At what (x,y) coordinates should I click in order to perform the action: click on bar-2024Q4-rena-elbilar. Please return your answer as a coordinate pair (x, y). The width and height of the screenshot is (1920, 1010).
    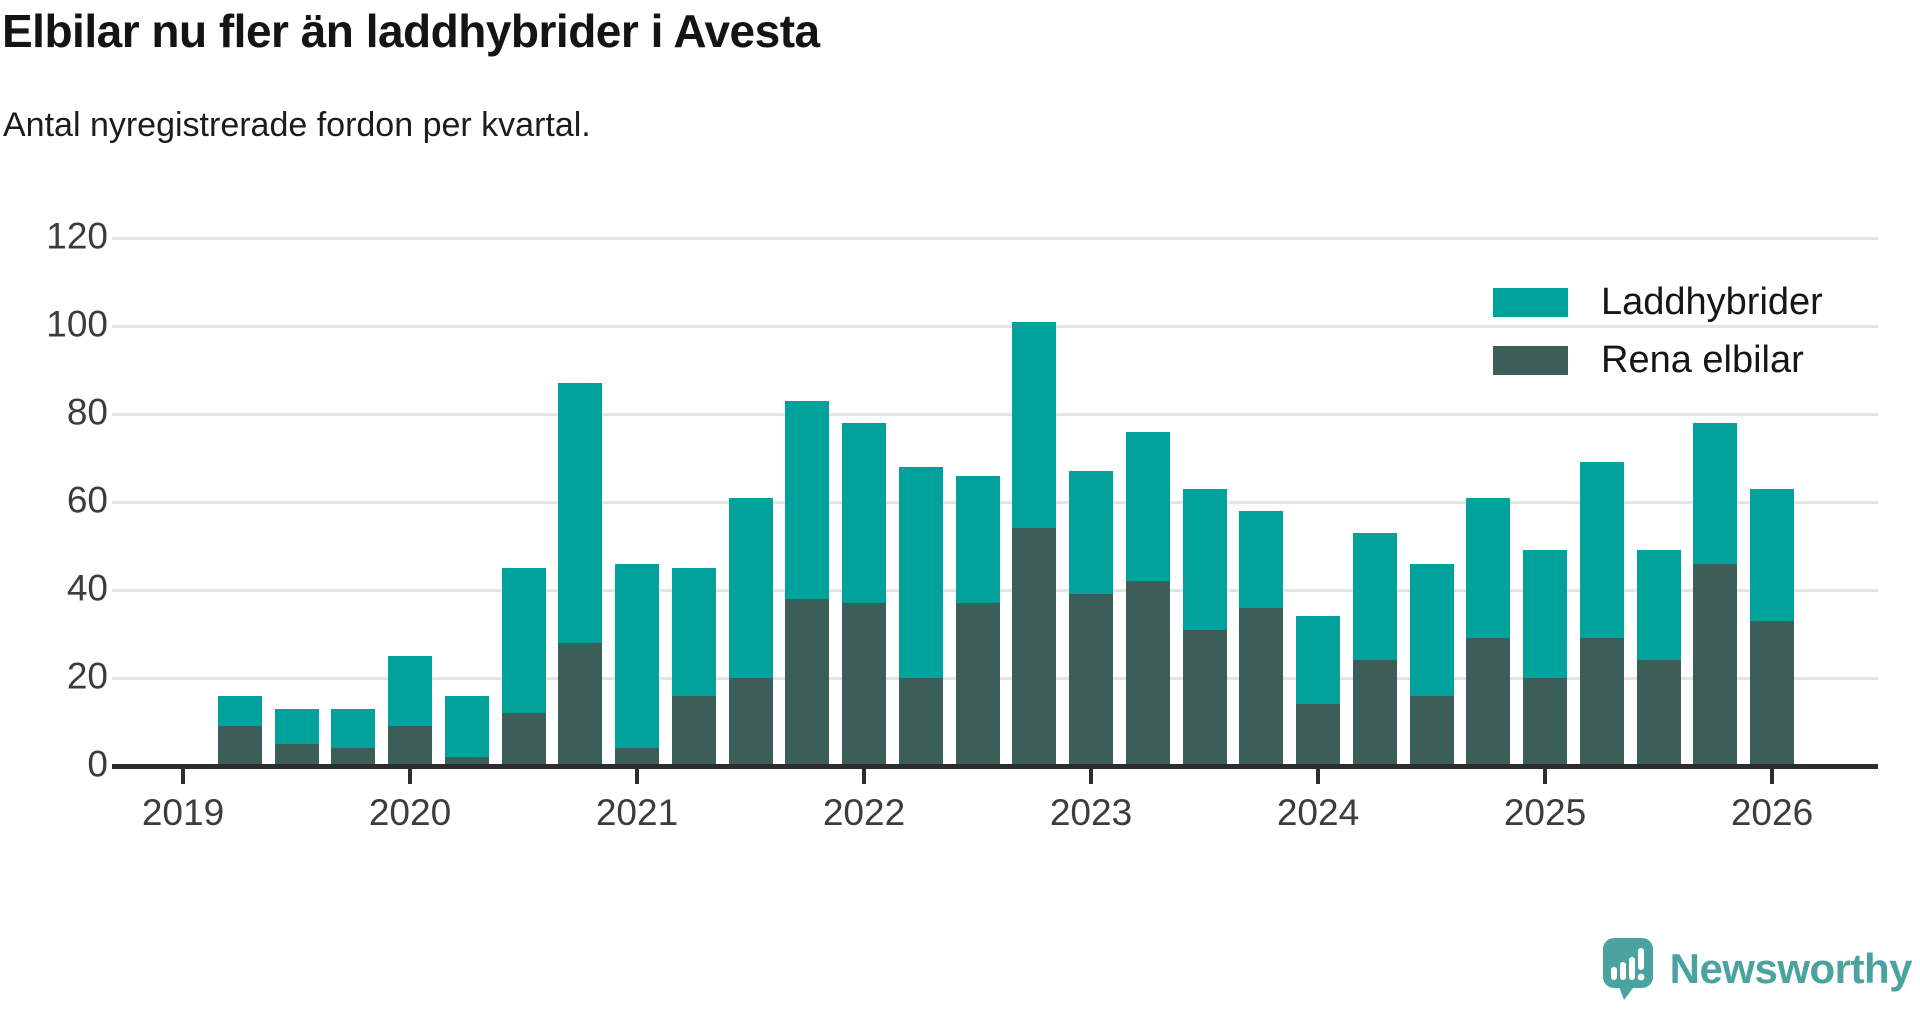
    Looking at the image, I should click on (1488, 702).